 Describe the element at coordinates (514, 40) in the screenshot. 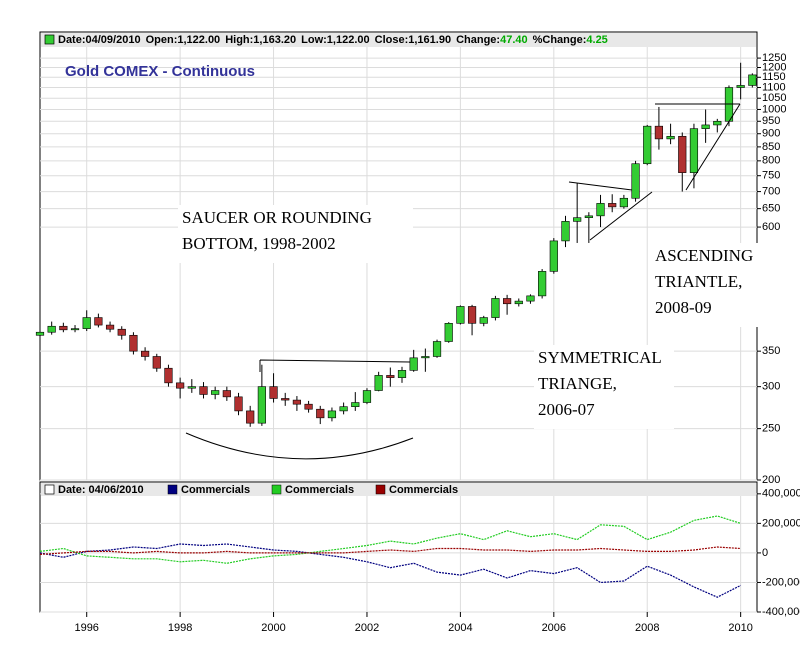

I see `header-value: 47.40` at that location.